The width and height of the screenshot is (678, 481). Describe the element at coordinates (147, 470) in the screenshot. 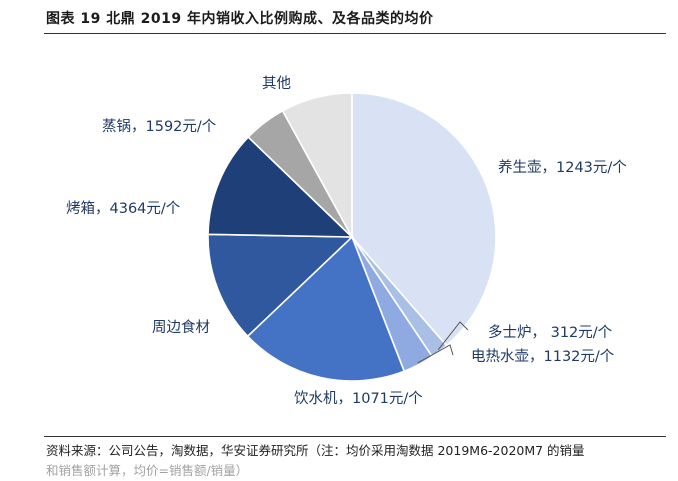

I see `source-note-continued: 和销售额计算，均价=销售额/销量）` at that location.